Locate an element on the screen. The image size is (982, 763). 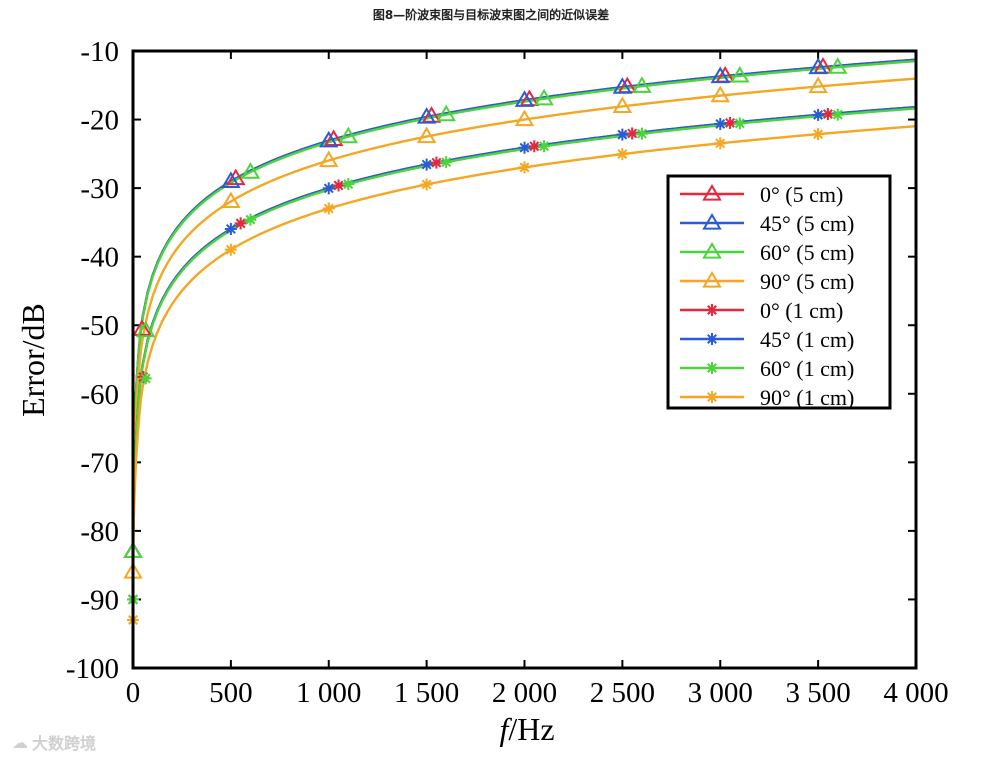
legend-entry: 90° (5 cm) is located at coordinates (767, 281).